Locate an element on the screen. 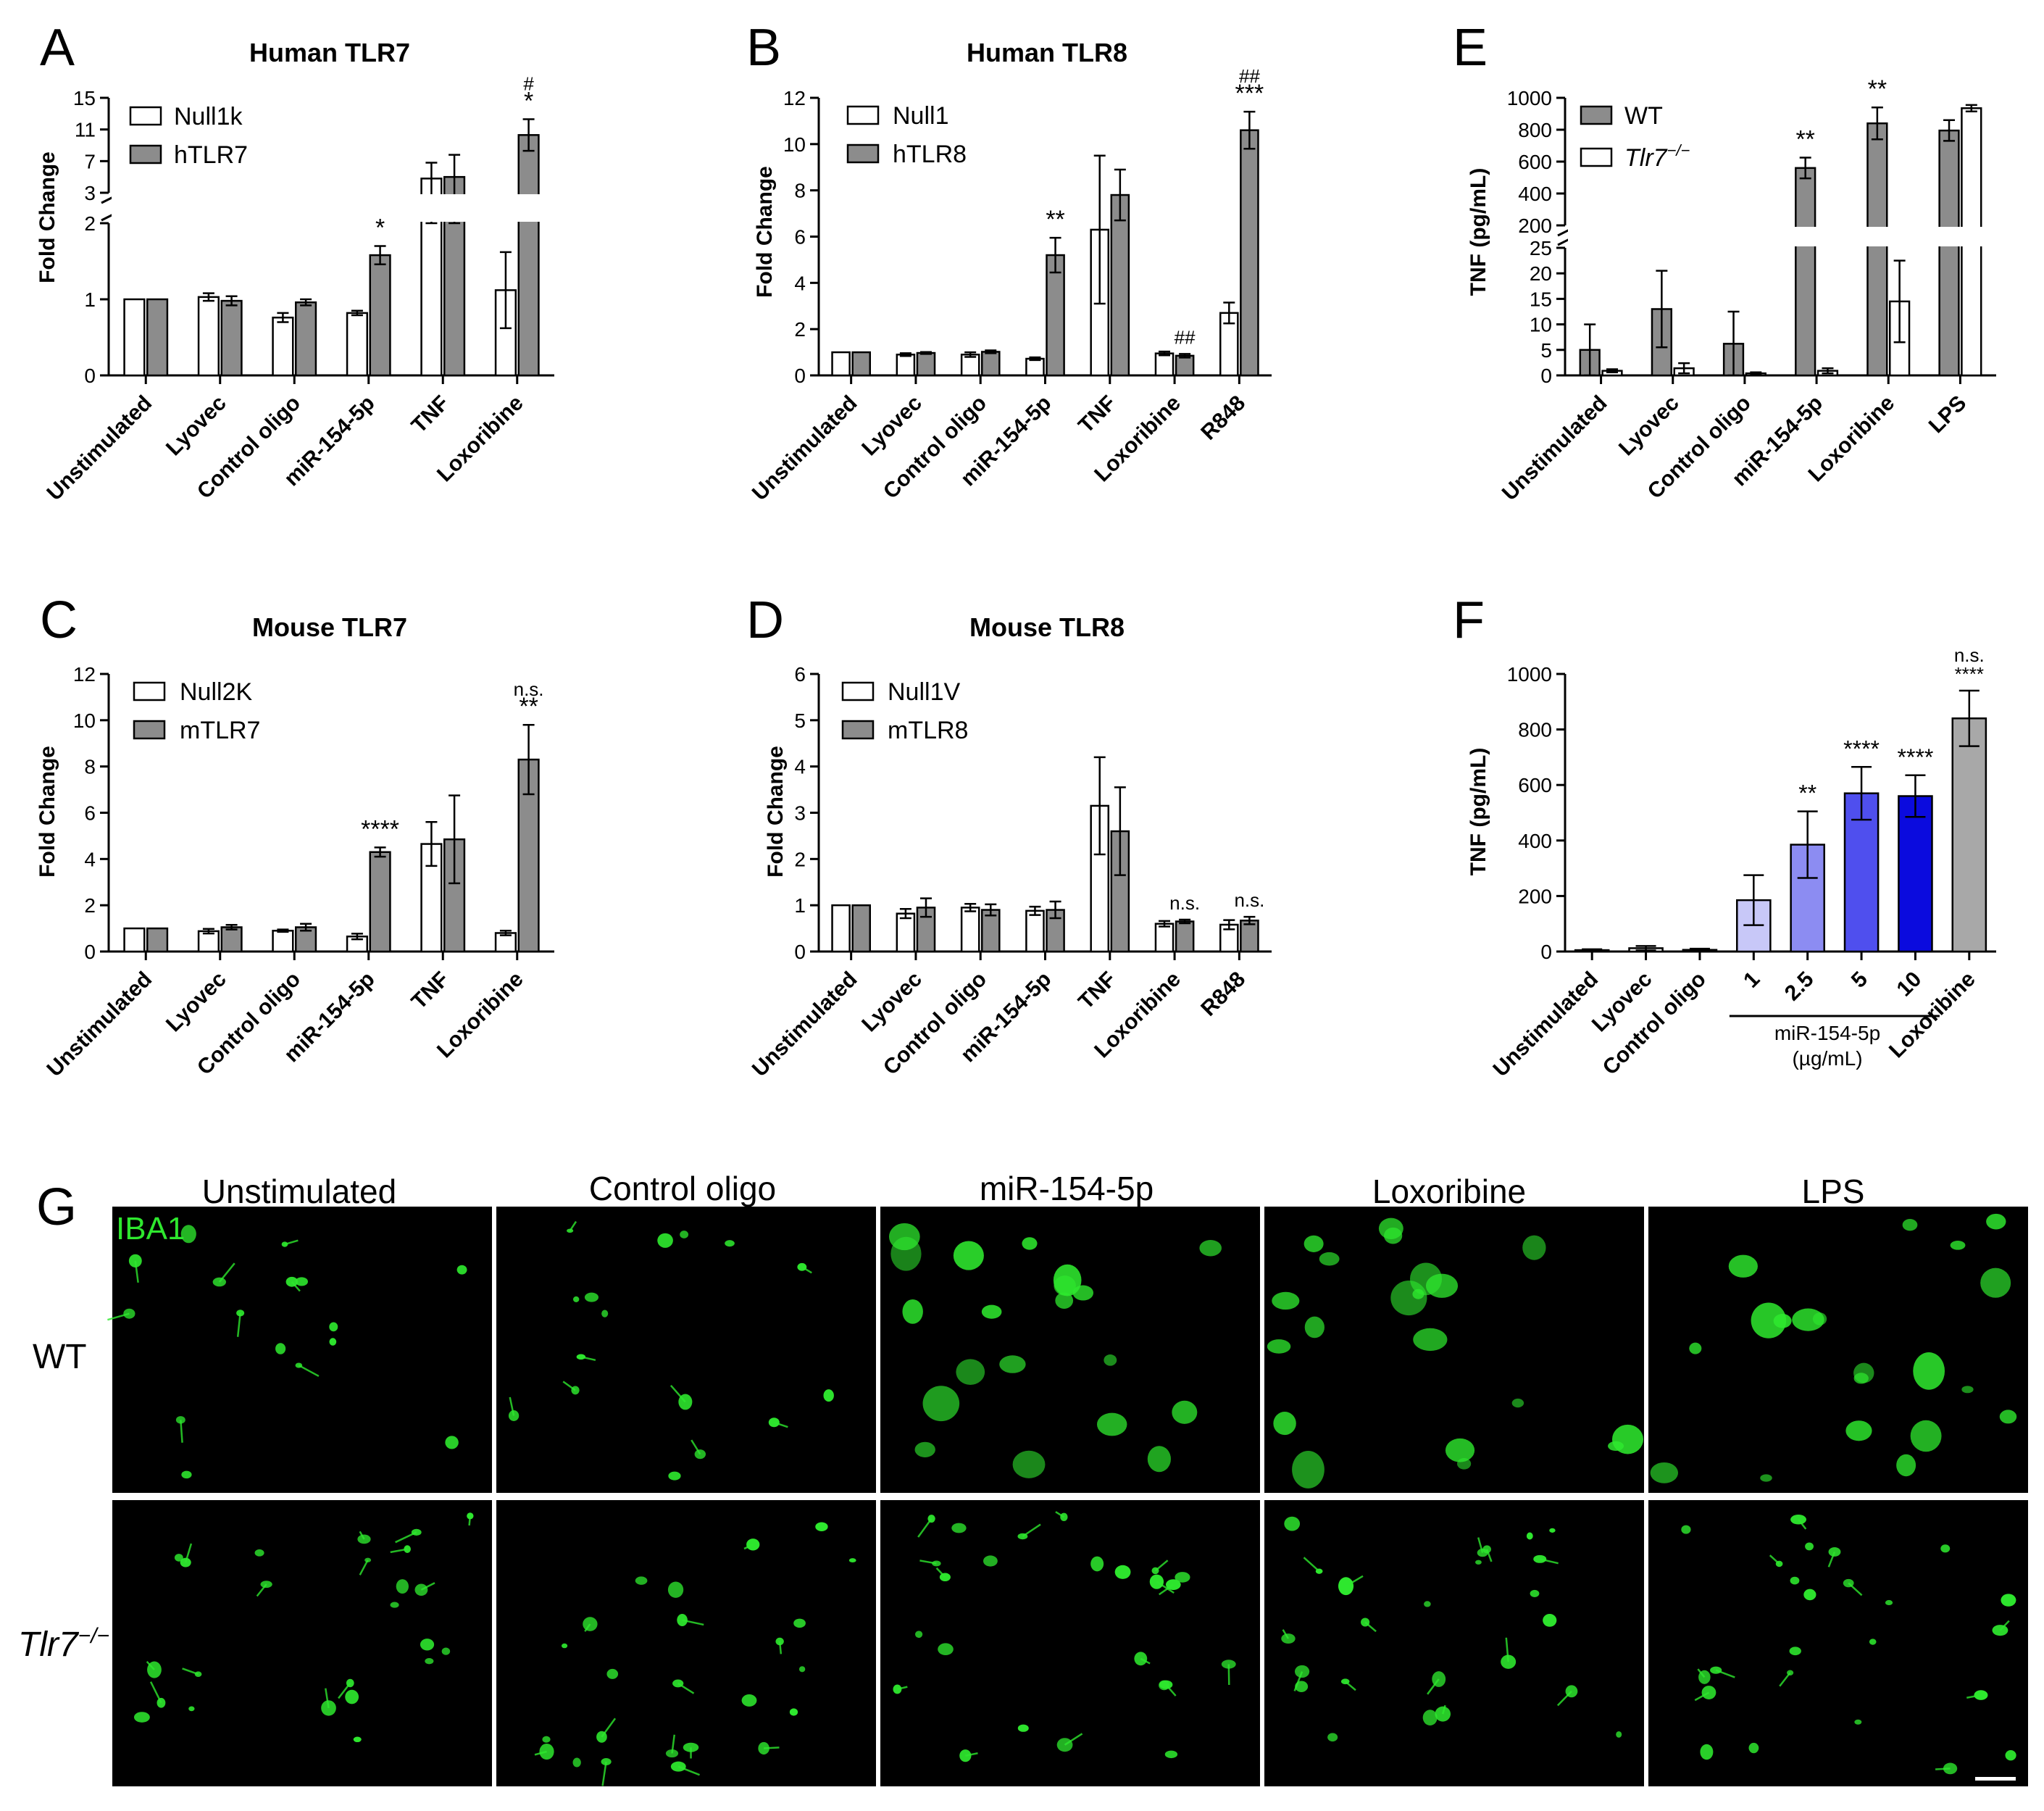 Image resolution: width=2044 pixels, height=1811 pixels. significance-f-3-0: n.s. is located at coordinates (1969, 655).